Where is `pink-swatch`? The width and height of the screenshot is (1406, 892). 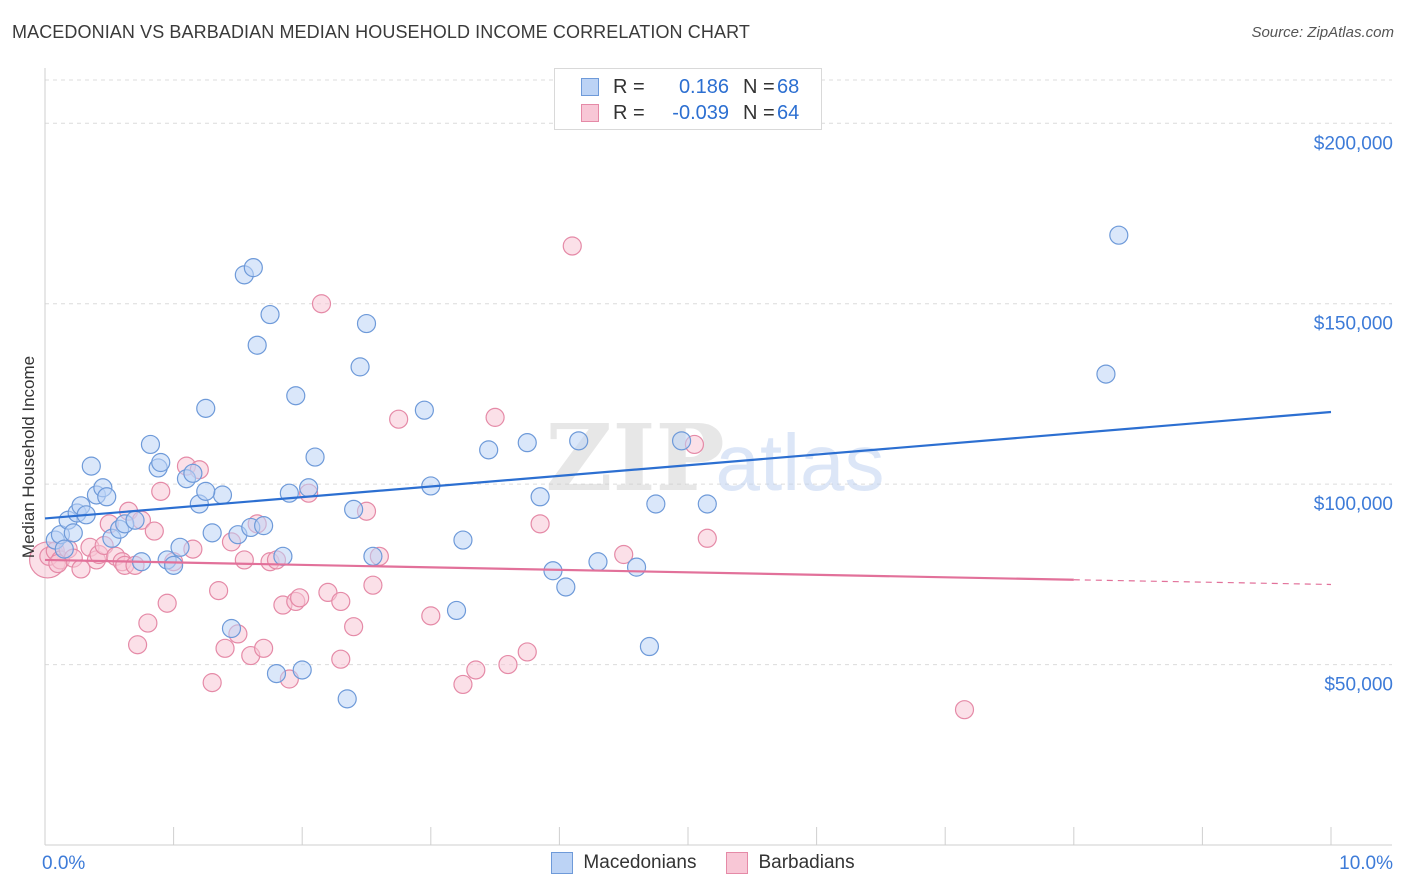 pink-swatch is located at coordinates (590, 113).